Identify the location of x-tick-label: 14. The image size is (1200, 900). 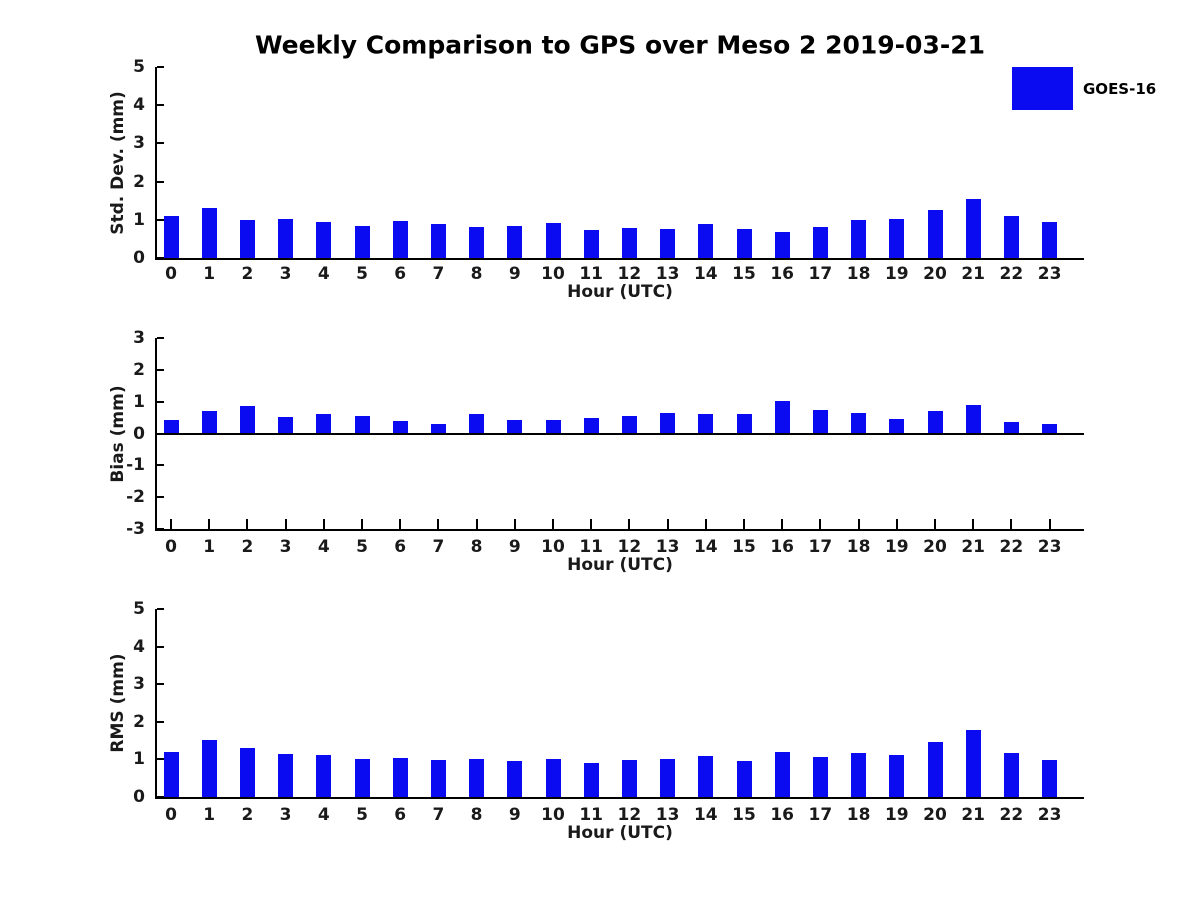
(705, 547).